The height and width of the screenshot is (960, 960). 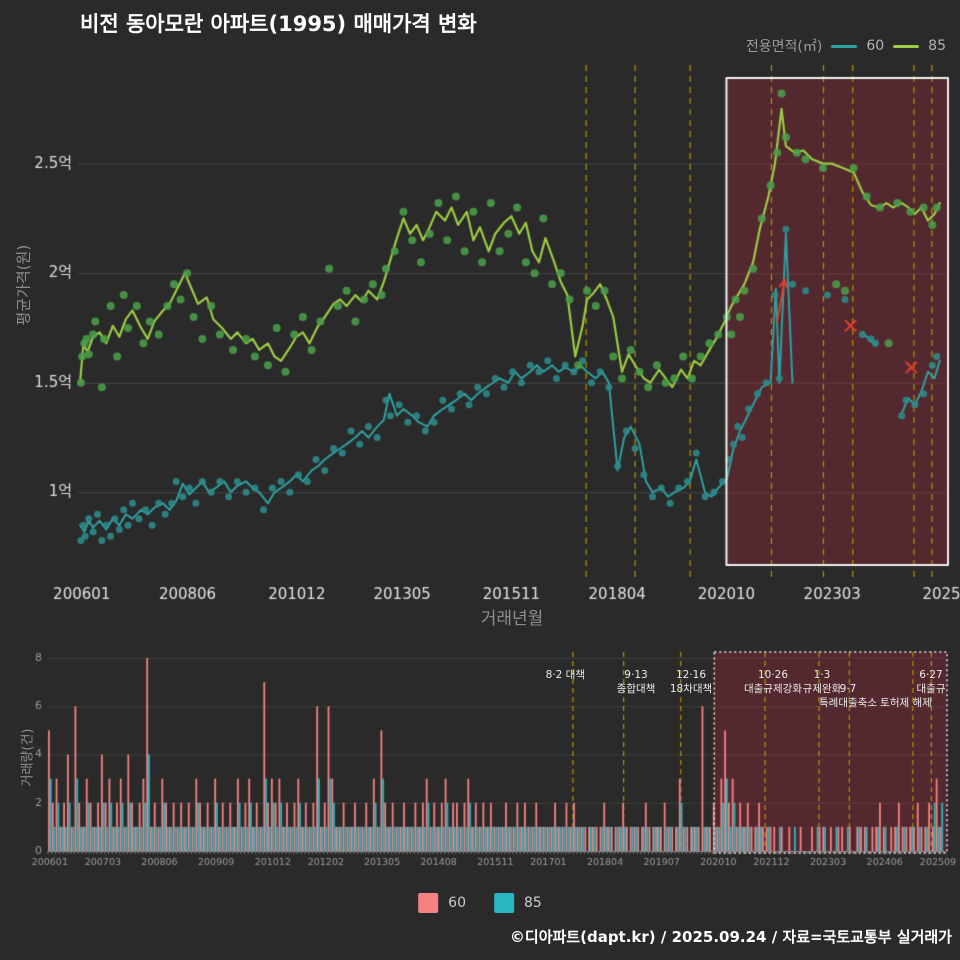 What do you see at coordinates (28, 757) in the screenshot?
I see `volume-y-axis-label: 거래량(건)` at bounding box center [28, 757].